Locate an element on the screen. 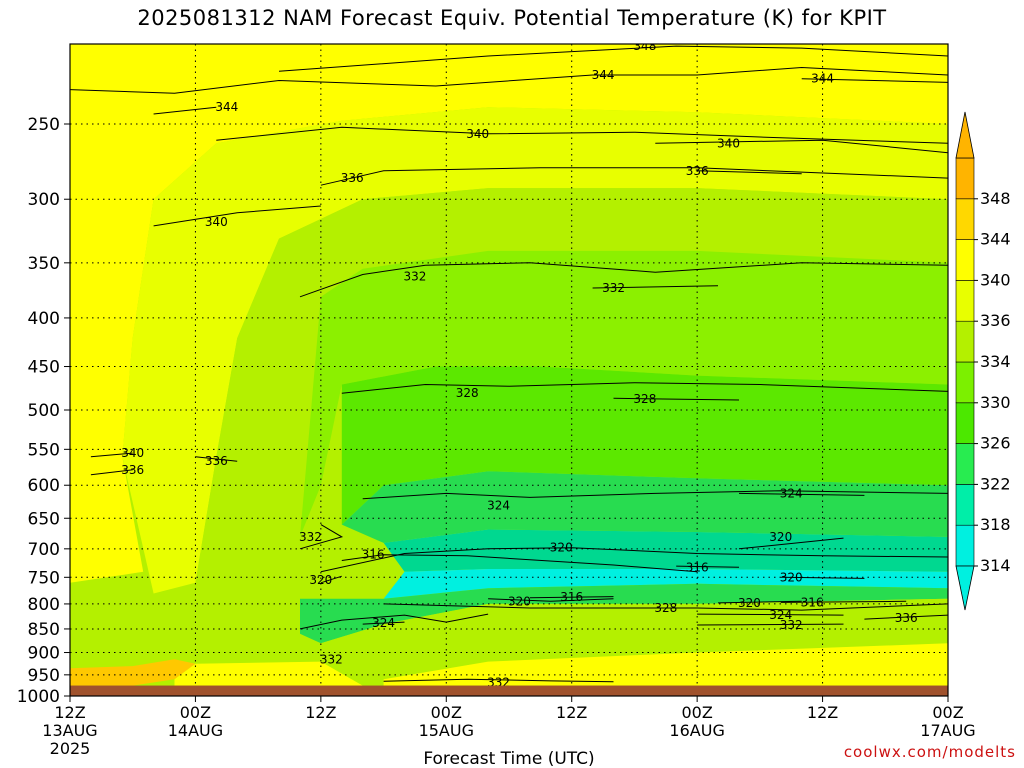 Image resolution: width=1024 pixels, height=768 pixels. contour-label-6: 340 is located at coordinates (216, 222).